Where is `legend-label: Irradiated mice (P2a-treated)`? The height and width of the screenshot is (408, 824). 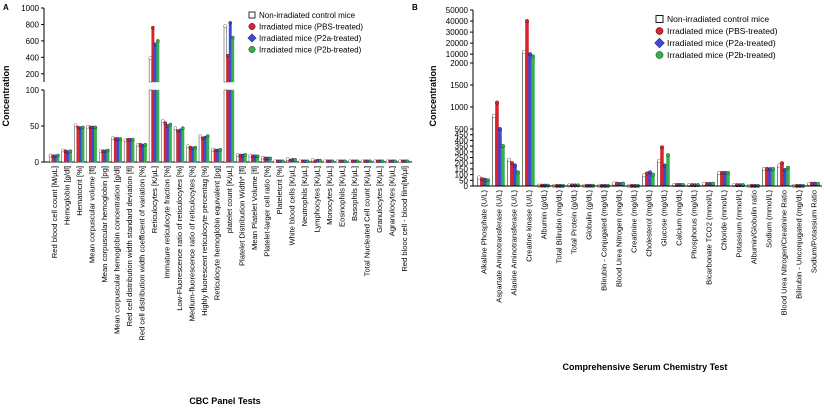
legend-label: Irradiated mice (P2a-treated) is located at coordinates (721, 43).